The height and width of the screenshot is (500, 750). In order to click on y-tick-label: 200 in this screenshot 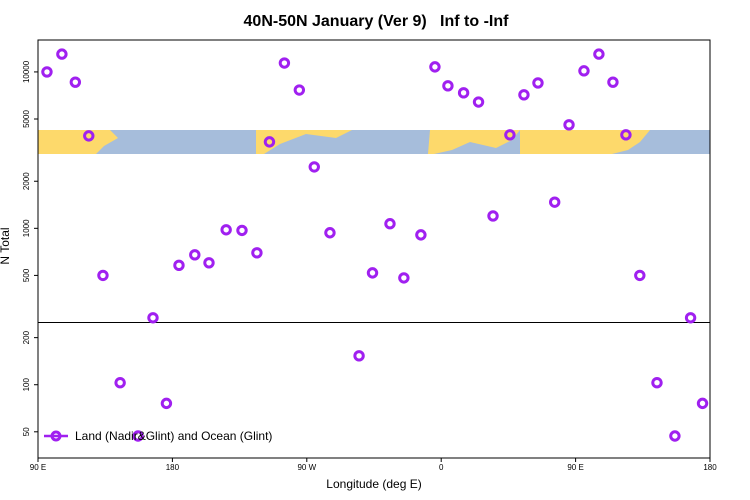, I will do `click(26, 337)`.